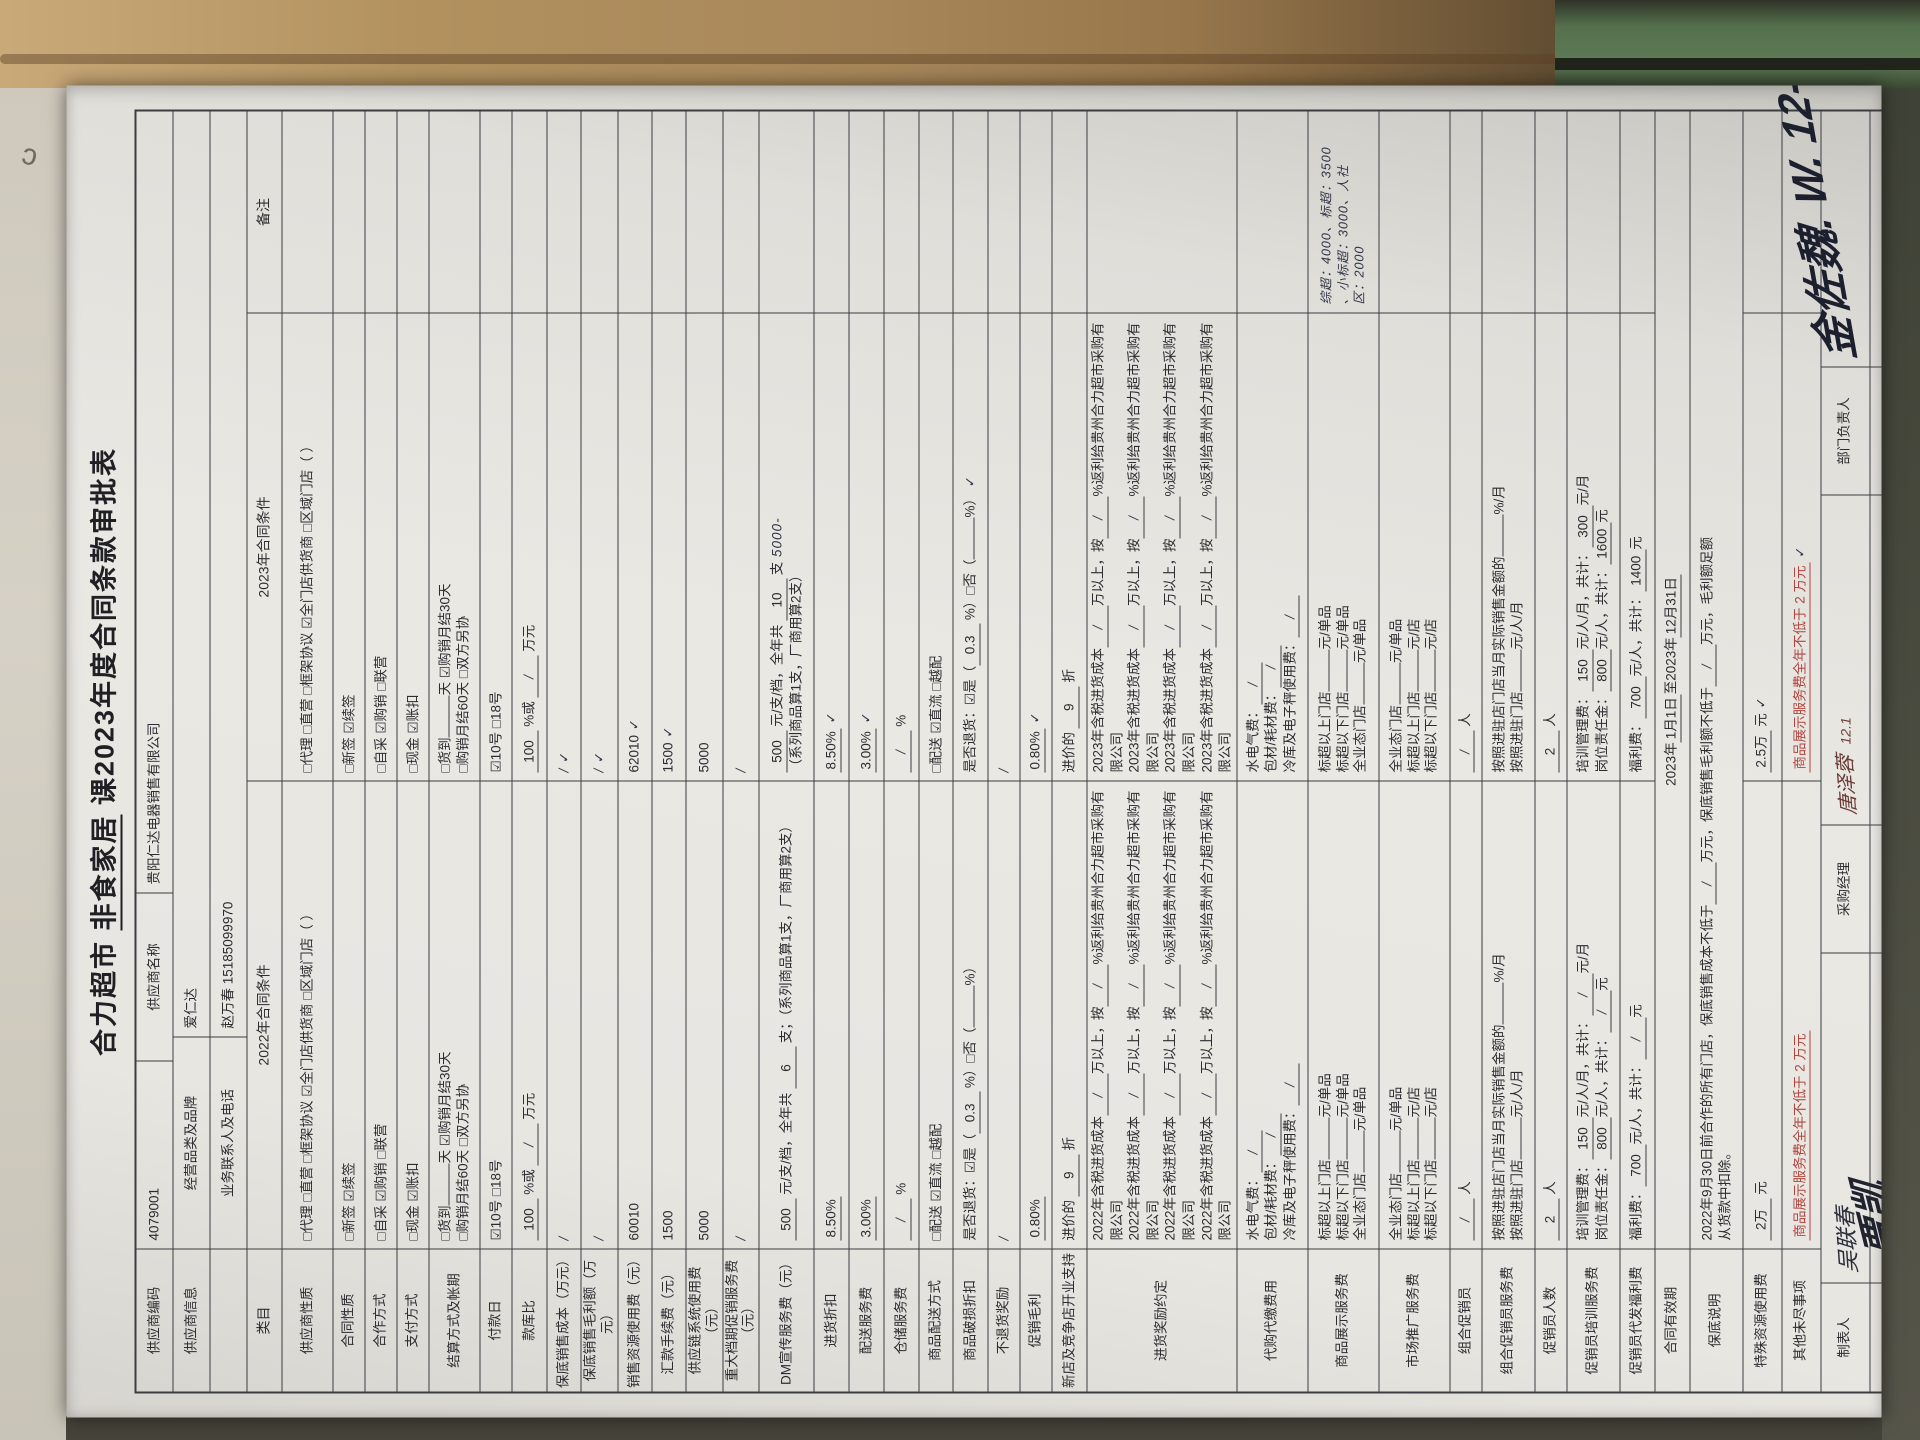 This screenshot has width=1920, height=1440. What do you see at coordinates (264, 547) in the screenshot?
I see `header-2023: 2023年合同条件` at bounding box center [264, 547].